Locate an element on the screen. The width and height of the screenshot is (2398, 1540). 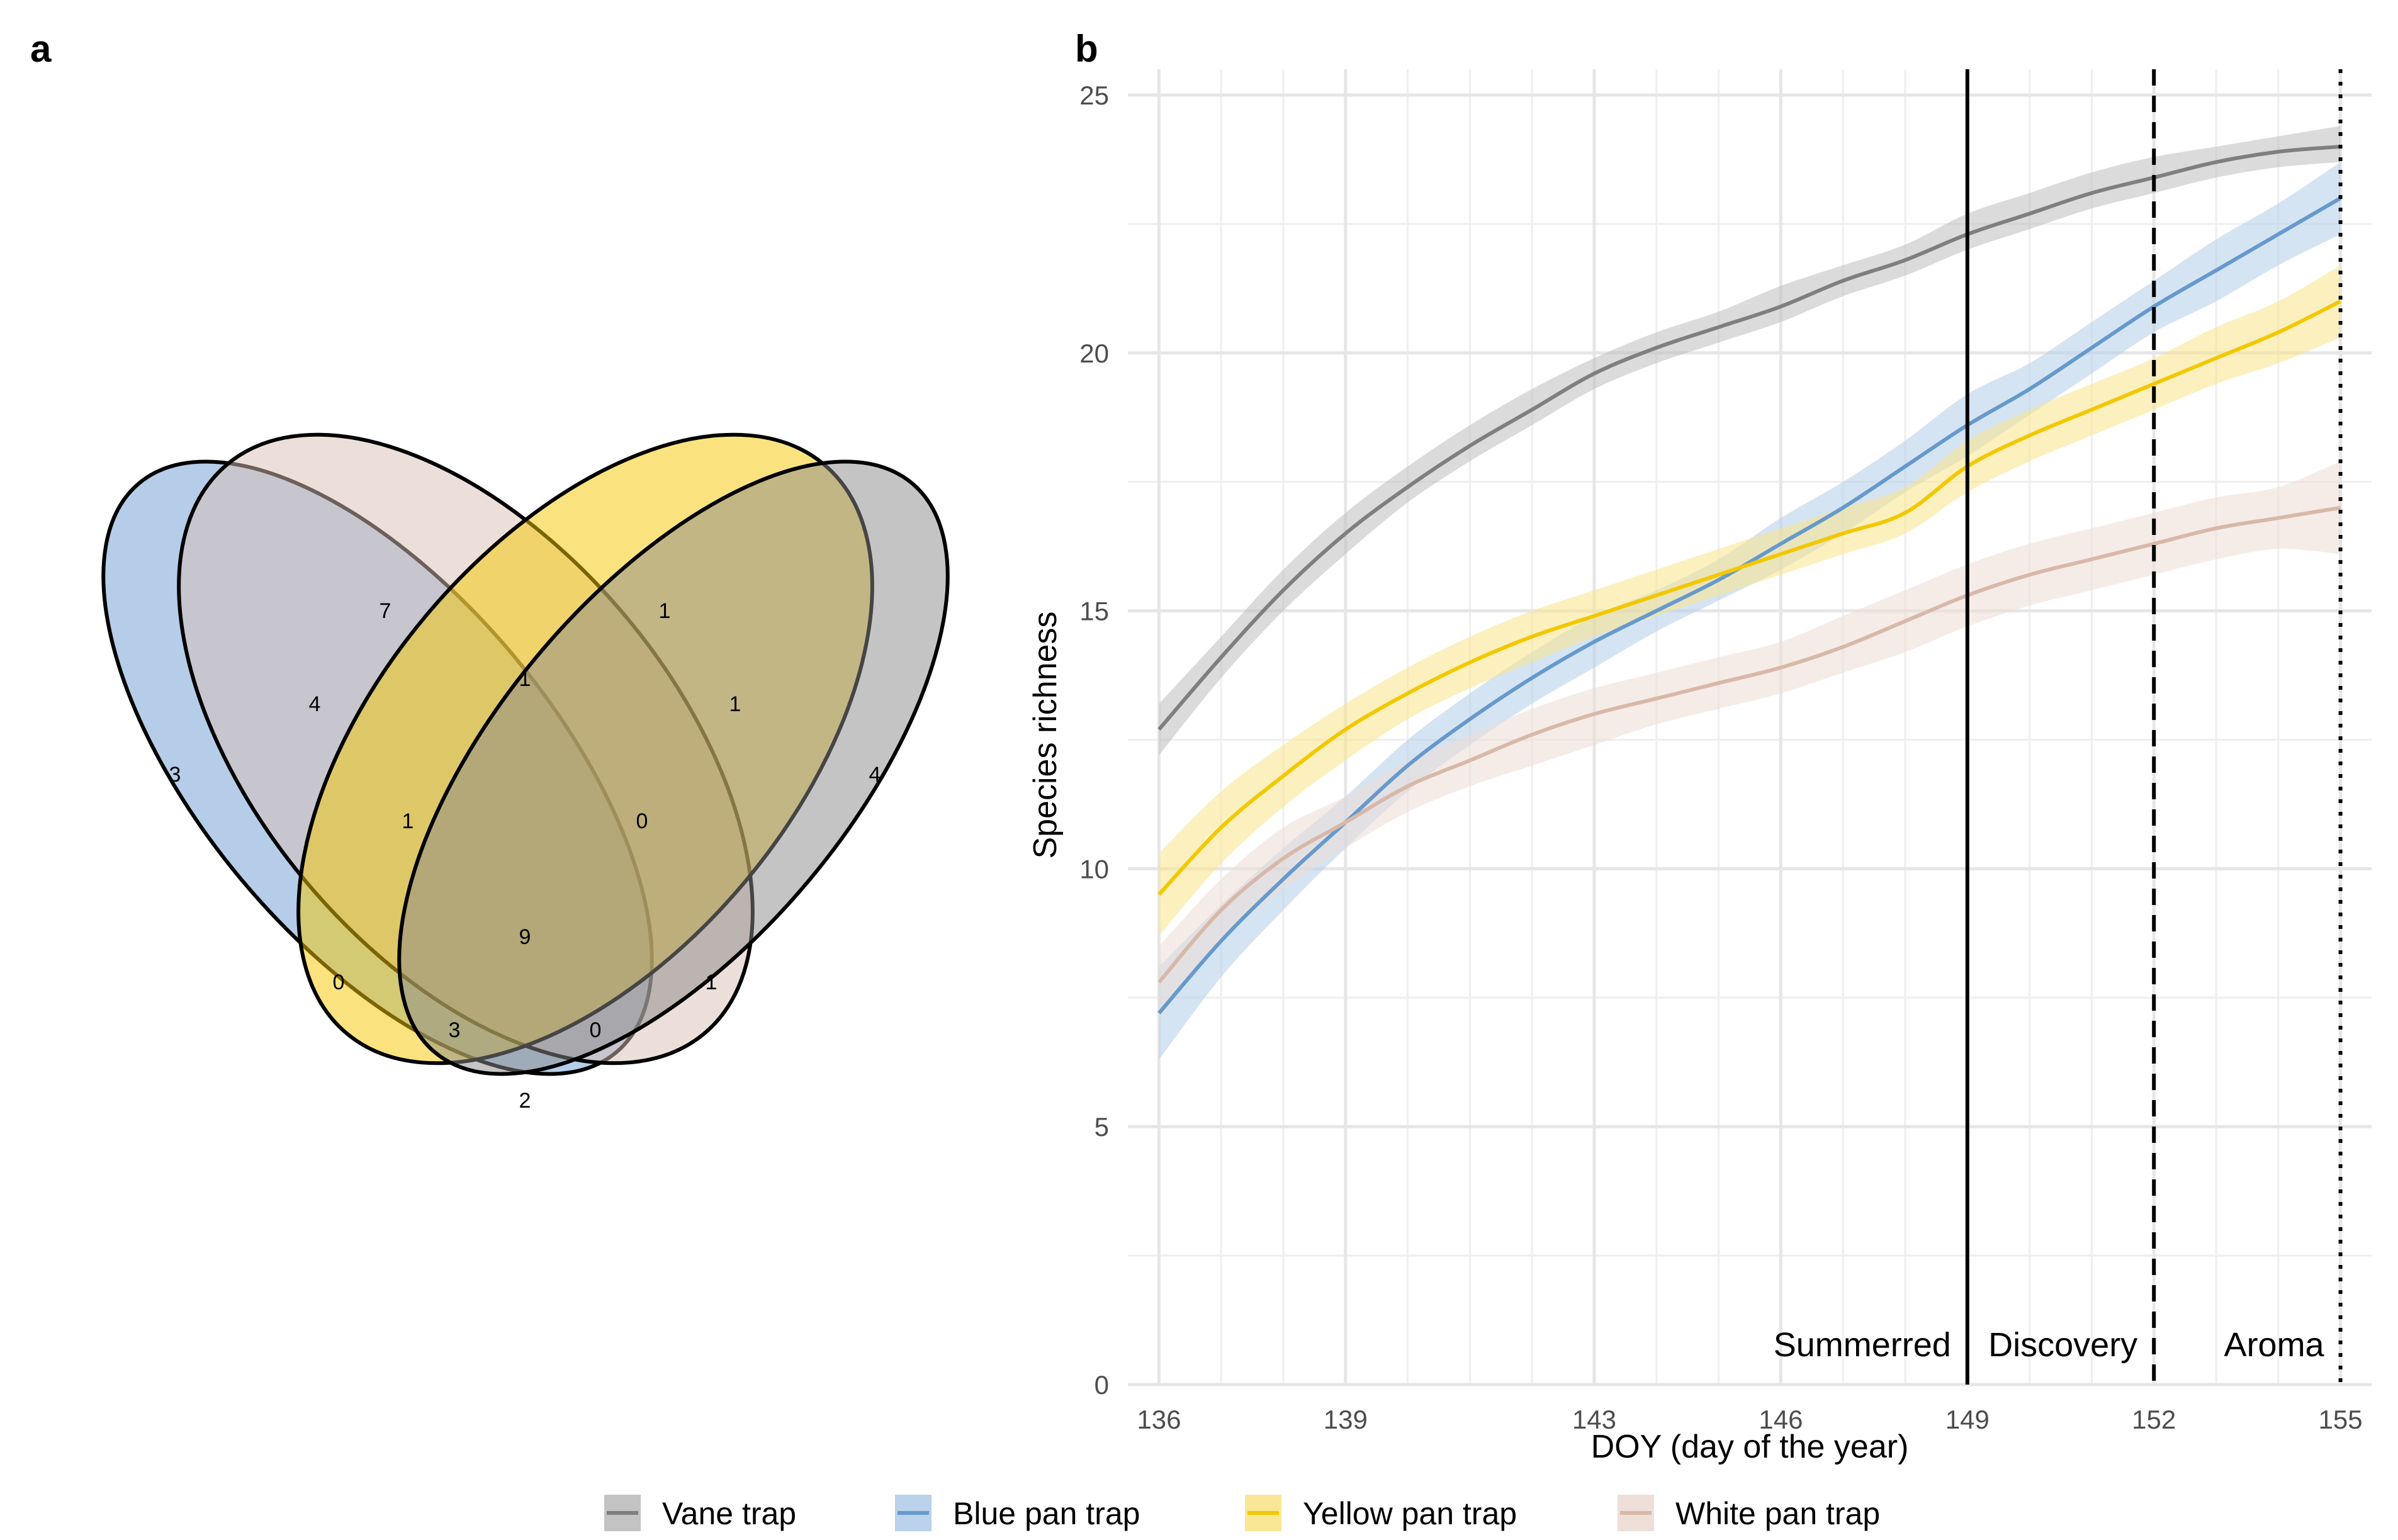
venn-count-blue-white-yellow: 1 is located at coordinates (408, 821).